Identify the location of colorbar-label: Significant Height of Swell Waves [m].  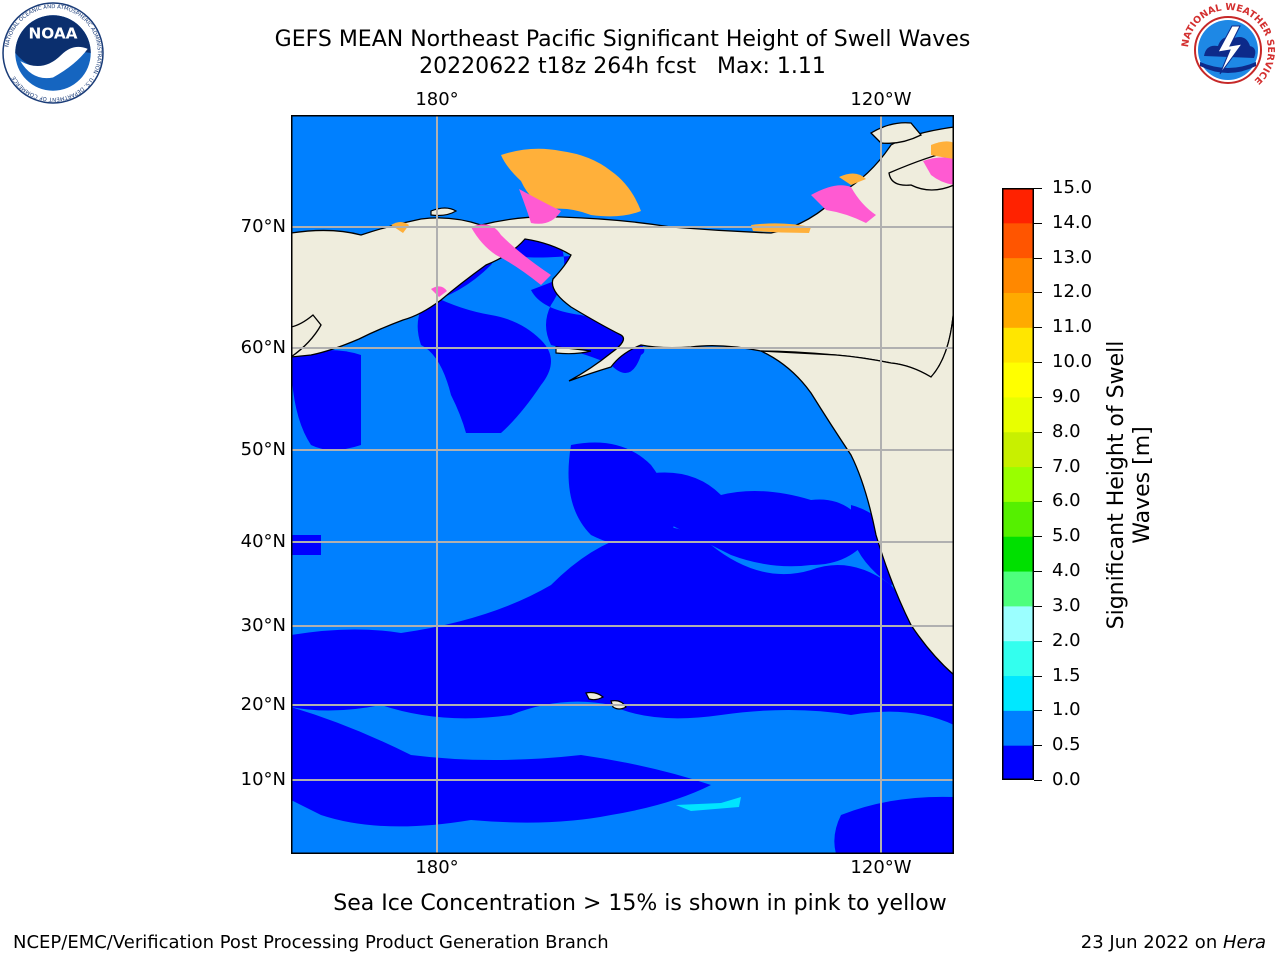
(1129, 485).